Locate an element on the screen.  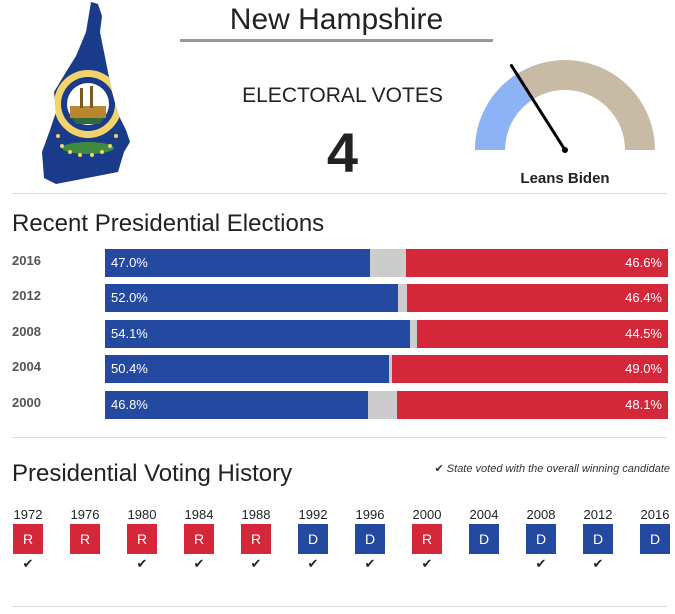
history-year: 1984 is located at coordinates (199, 514).